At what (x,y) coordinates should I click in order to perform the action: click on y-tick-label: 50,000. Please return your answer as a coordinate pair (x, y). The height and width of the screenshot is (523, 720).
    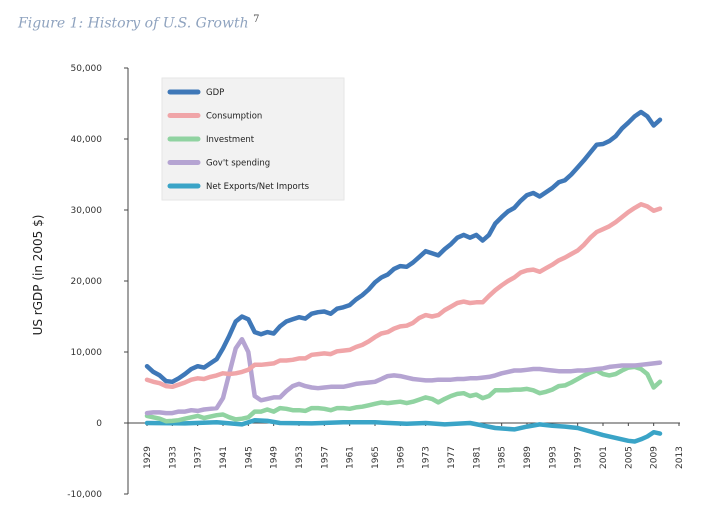
    Looking at the image, I should click on (87, 69).